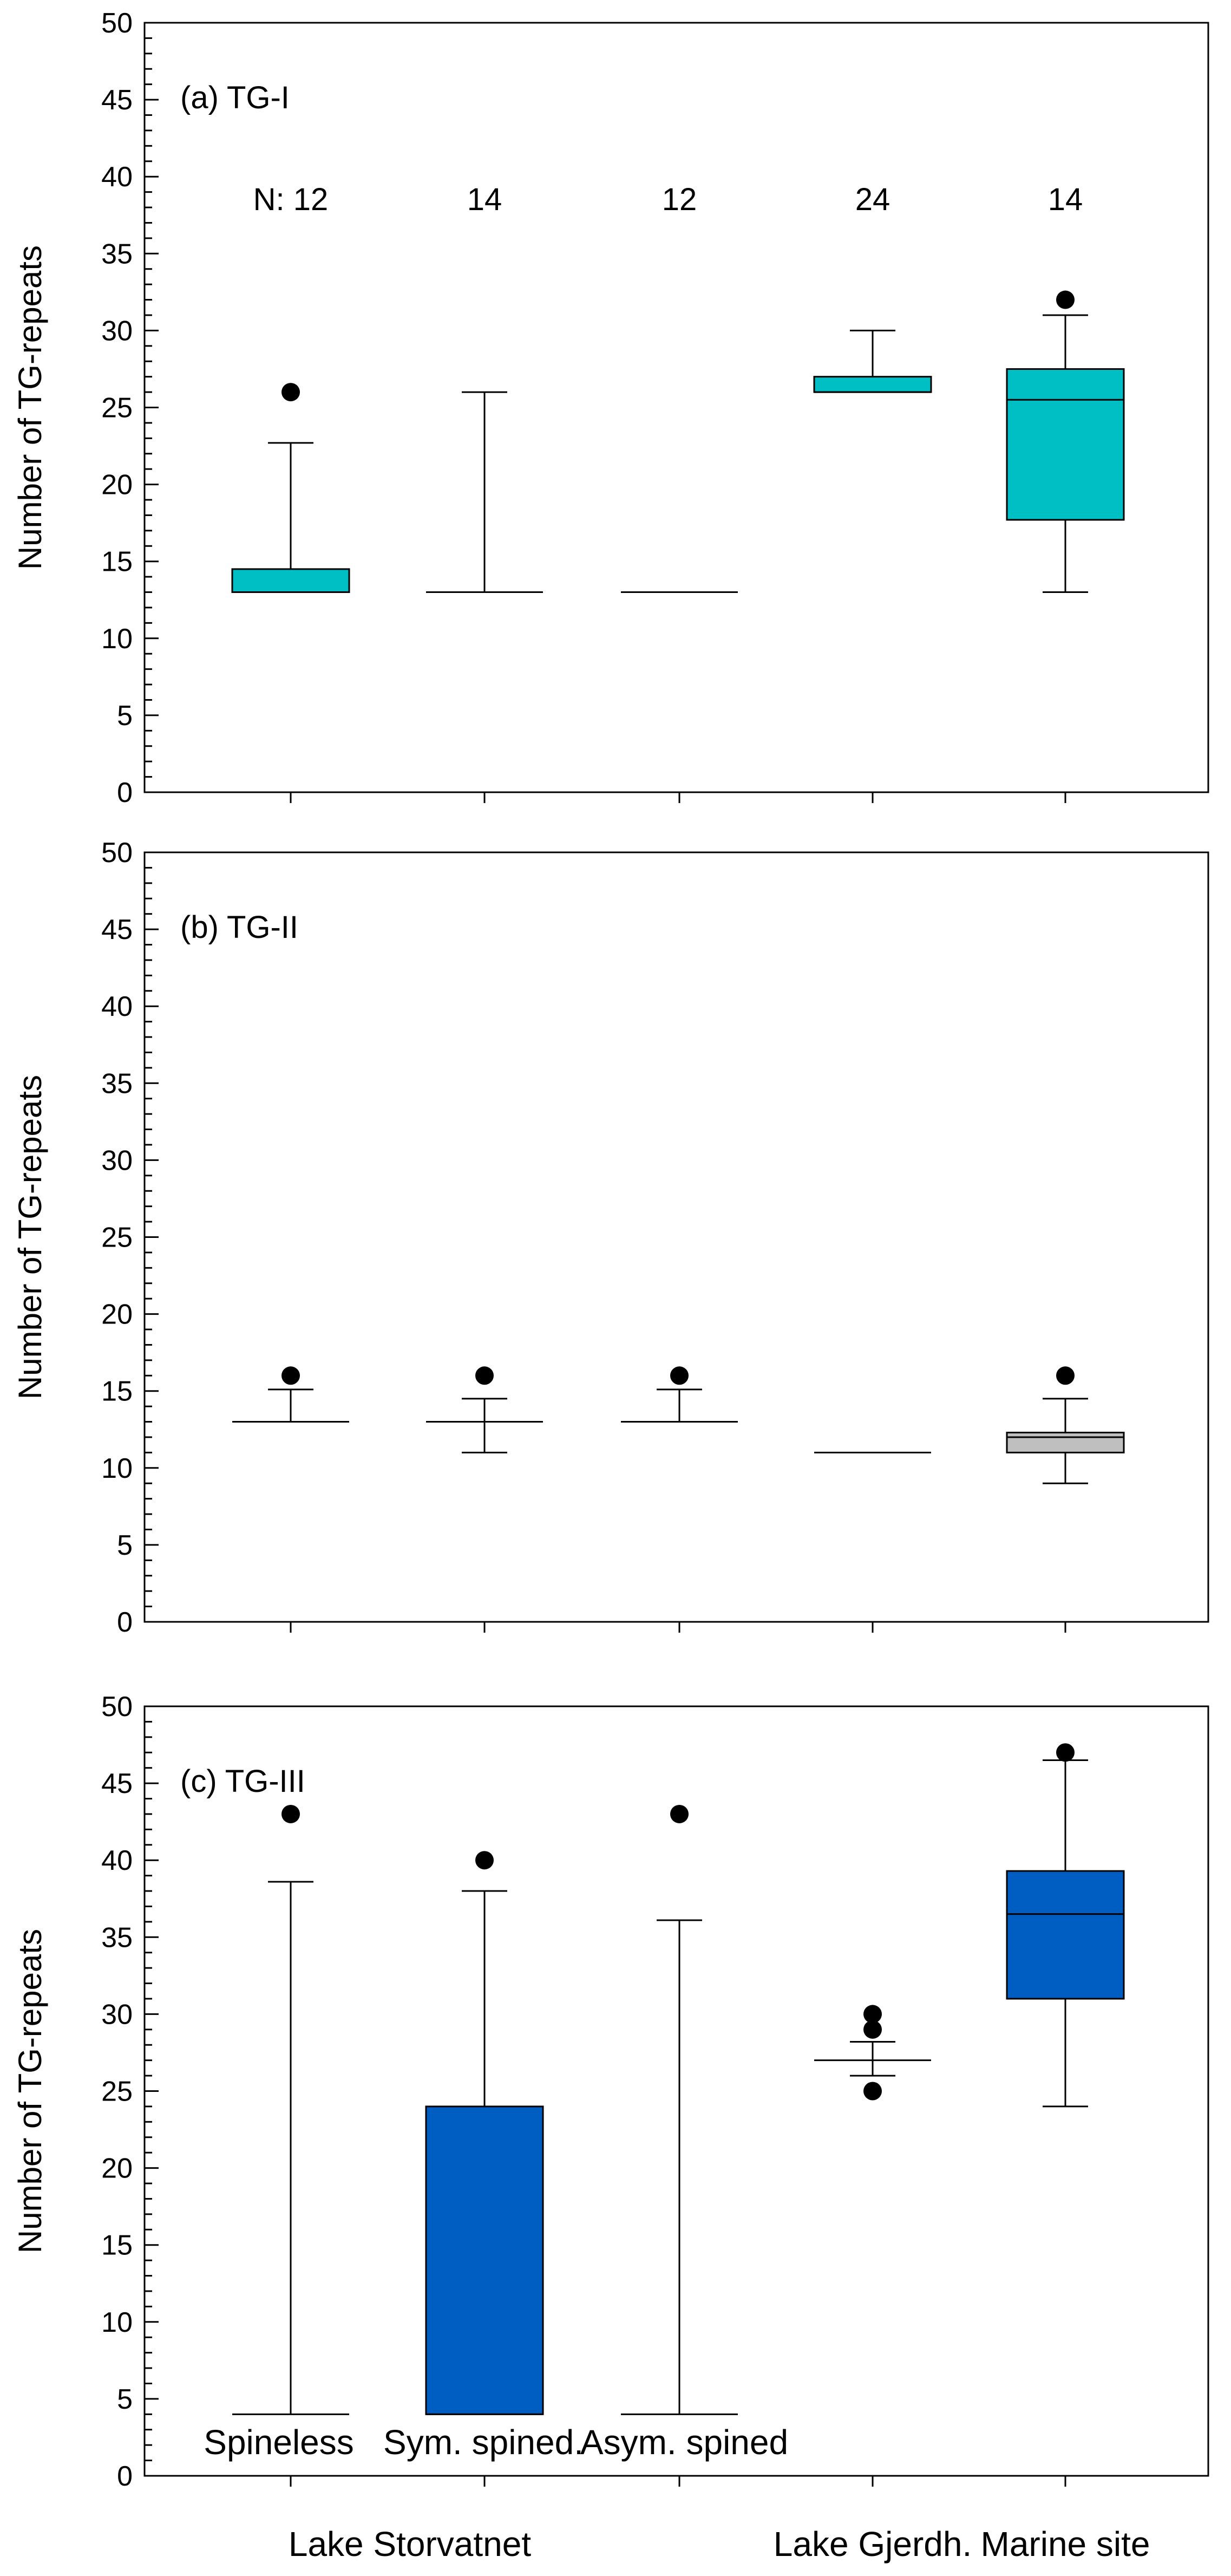  Describe the element at coordinates (242, 1781) in the screenshot. I see `panel-label: (c) TG-III` at that location.